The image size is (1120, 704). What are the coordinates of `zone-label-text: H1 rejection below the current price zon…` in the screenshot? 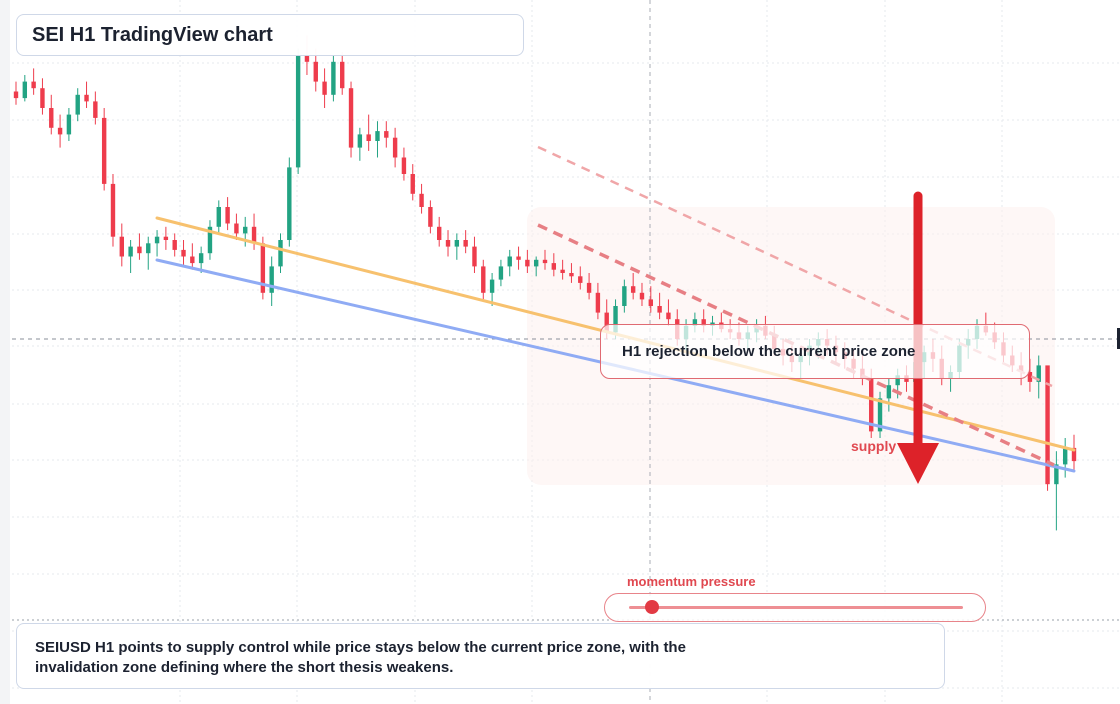 It's located at (769, 351).